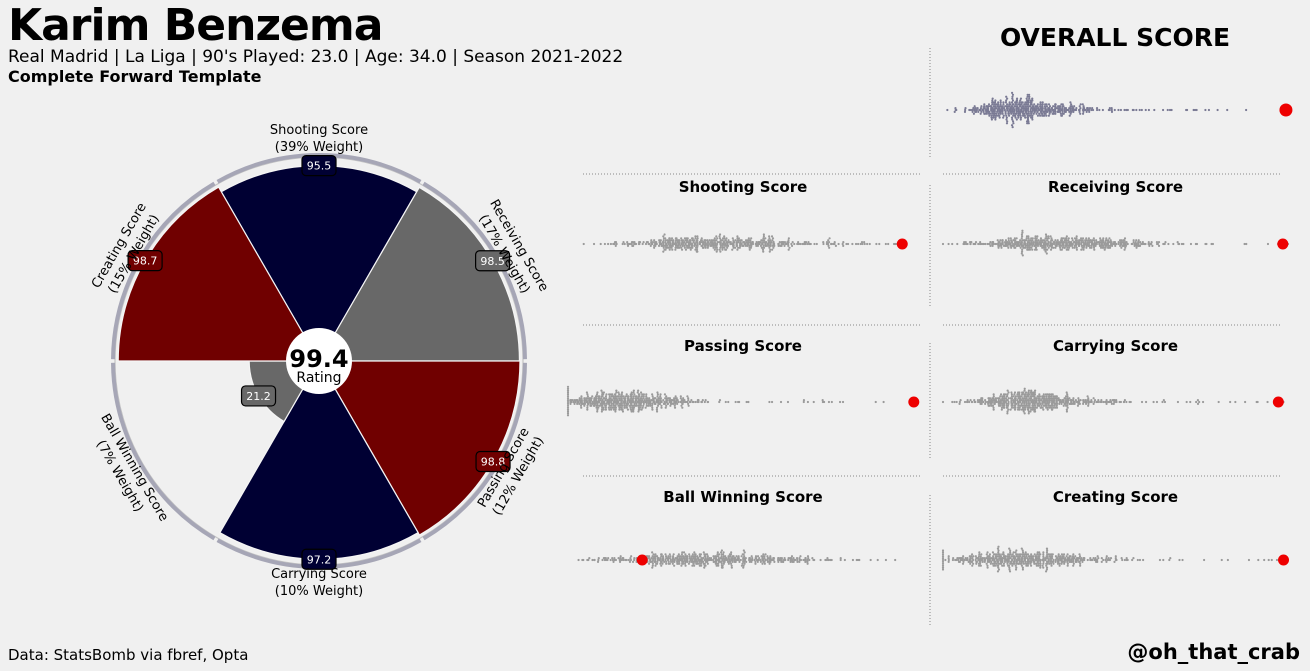 This screenshot has width=1310, height=671. I want to click on value-badge-box, so click(319, 559).